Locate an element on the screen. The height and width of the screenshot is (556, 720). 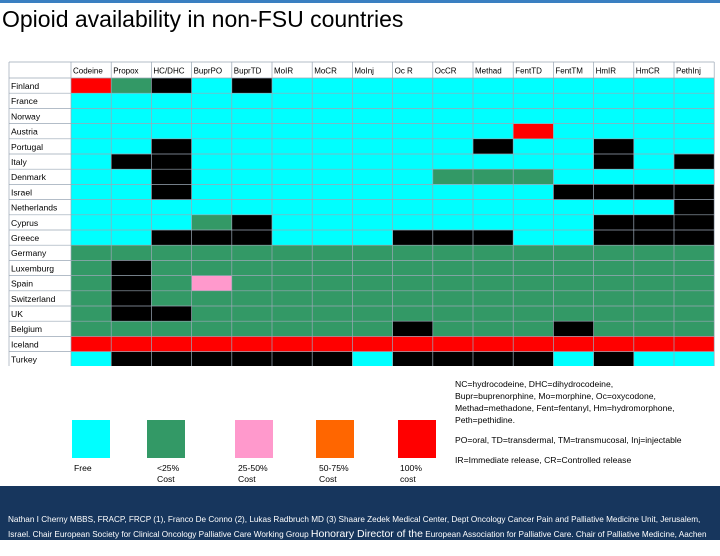
row-label: Germany is located at coordinates (29, 253).